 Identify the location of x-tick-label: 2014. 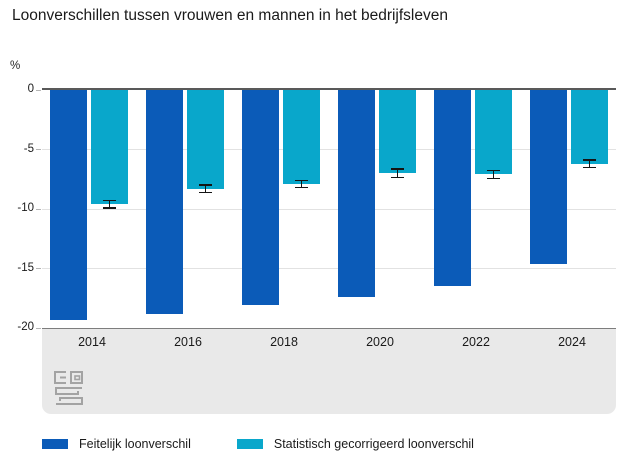
(92, 342).